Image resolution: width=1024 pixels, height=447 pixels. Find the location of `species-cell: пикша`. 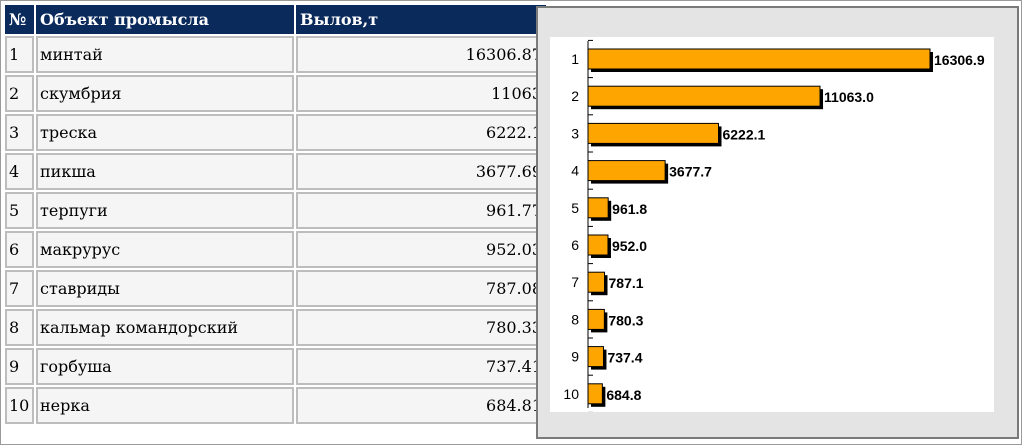

species-cell: пикша is located at coordinates (165, 171).